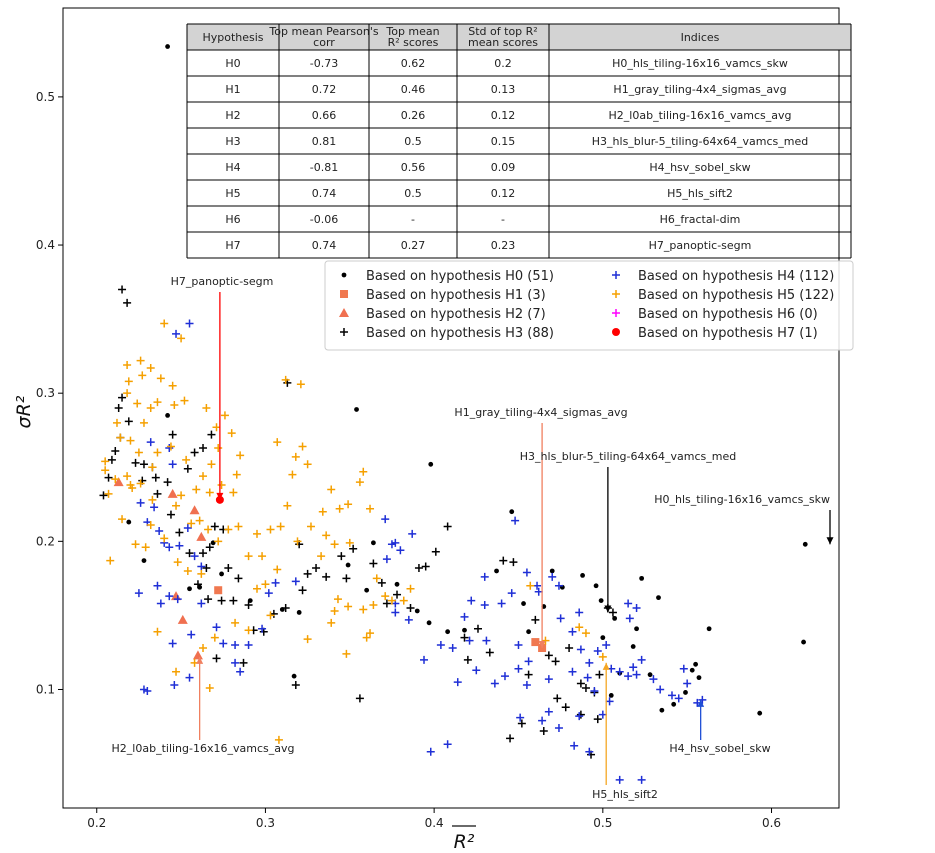  What do you see at coordinates (700, 141) in the screenshot?
I see `table-cell-text: H3_hls_blur-5_tiling-64x64_vamcs_med` at bounding box center [700, 141].